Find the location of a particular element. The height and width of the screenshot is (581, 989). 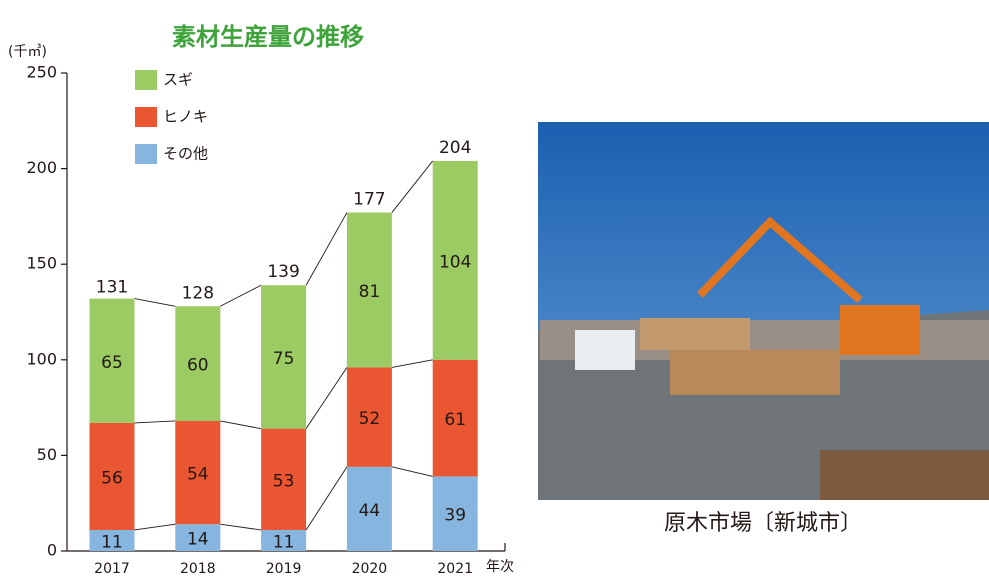

photo-machine is located at coordinates (880, 330).